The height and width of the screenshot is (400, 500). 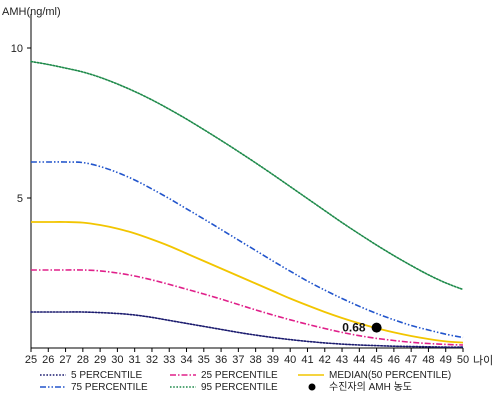 I want to click on x-tick-label: 48, so click(x=428, y=360).